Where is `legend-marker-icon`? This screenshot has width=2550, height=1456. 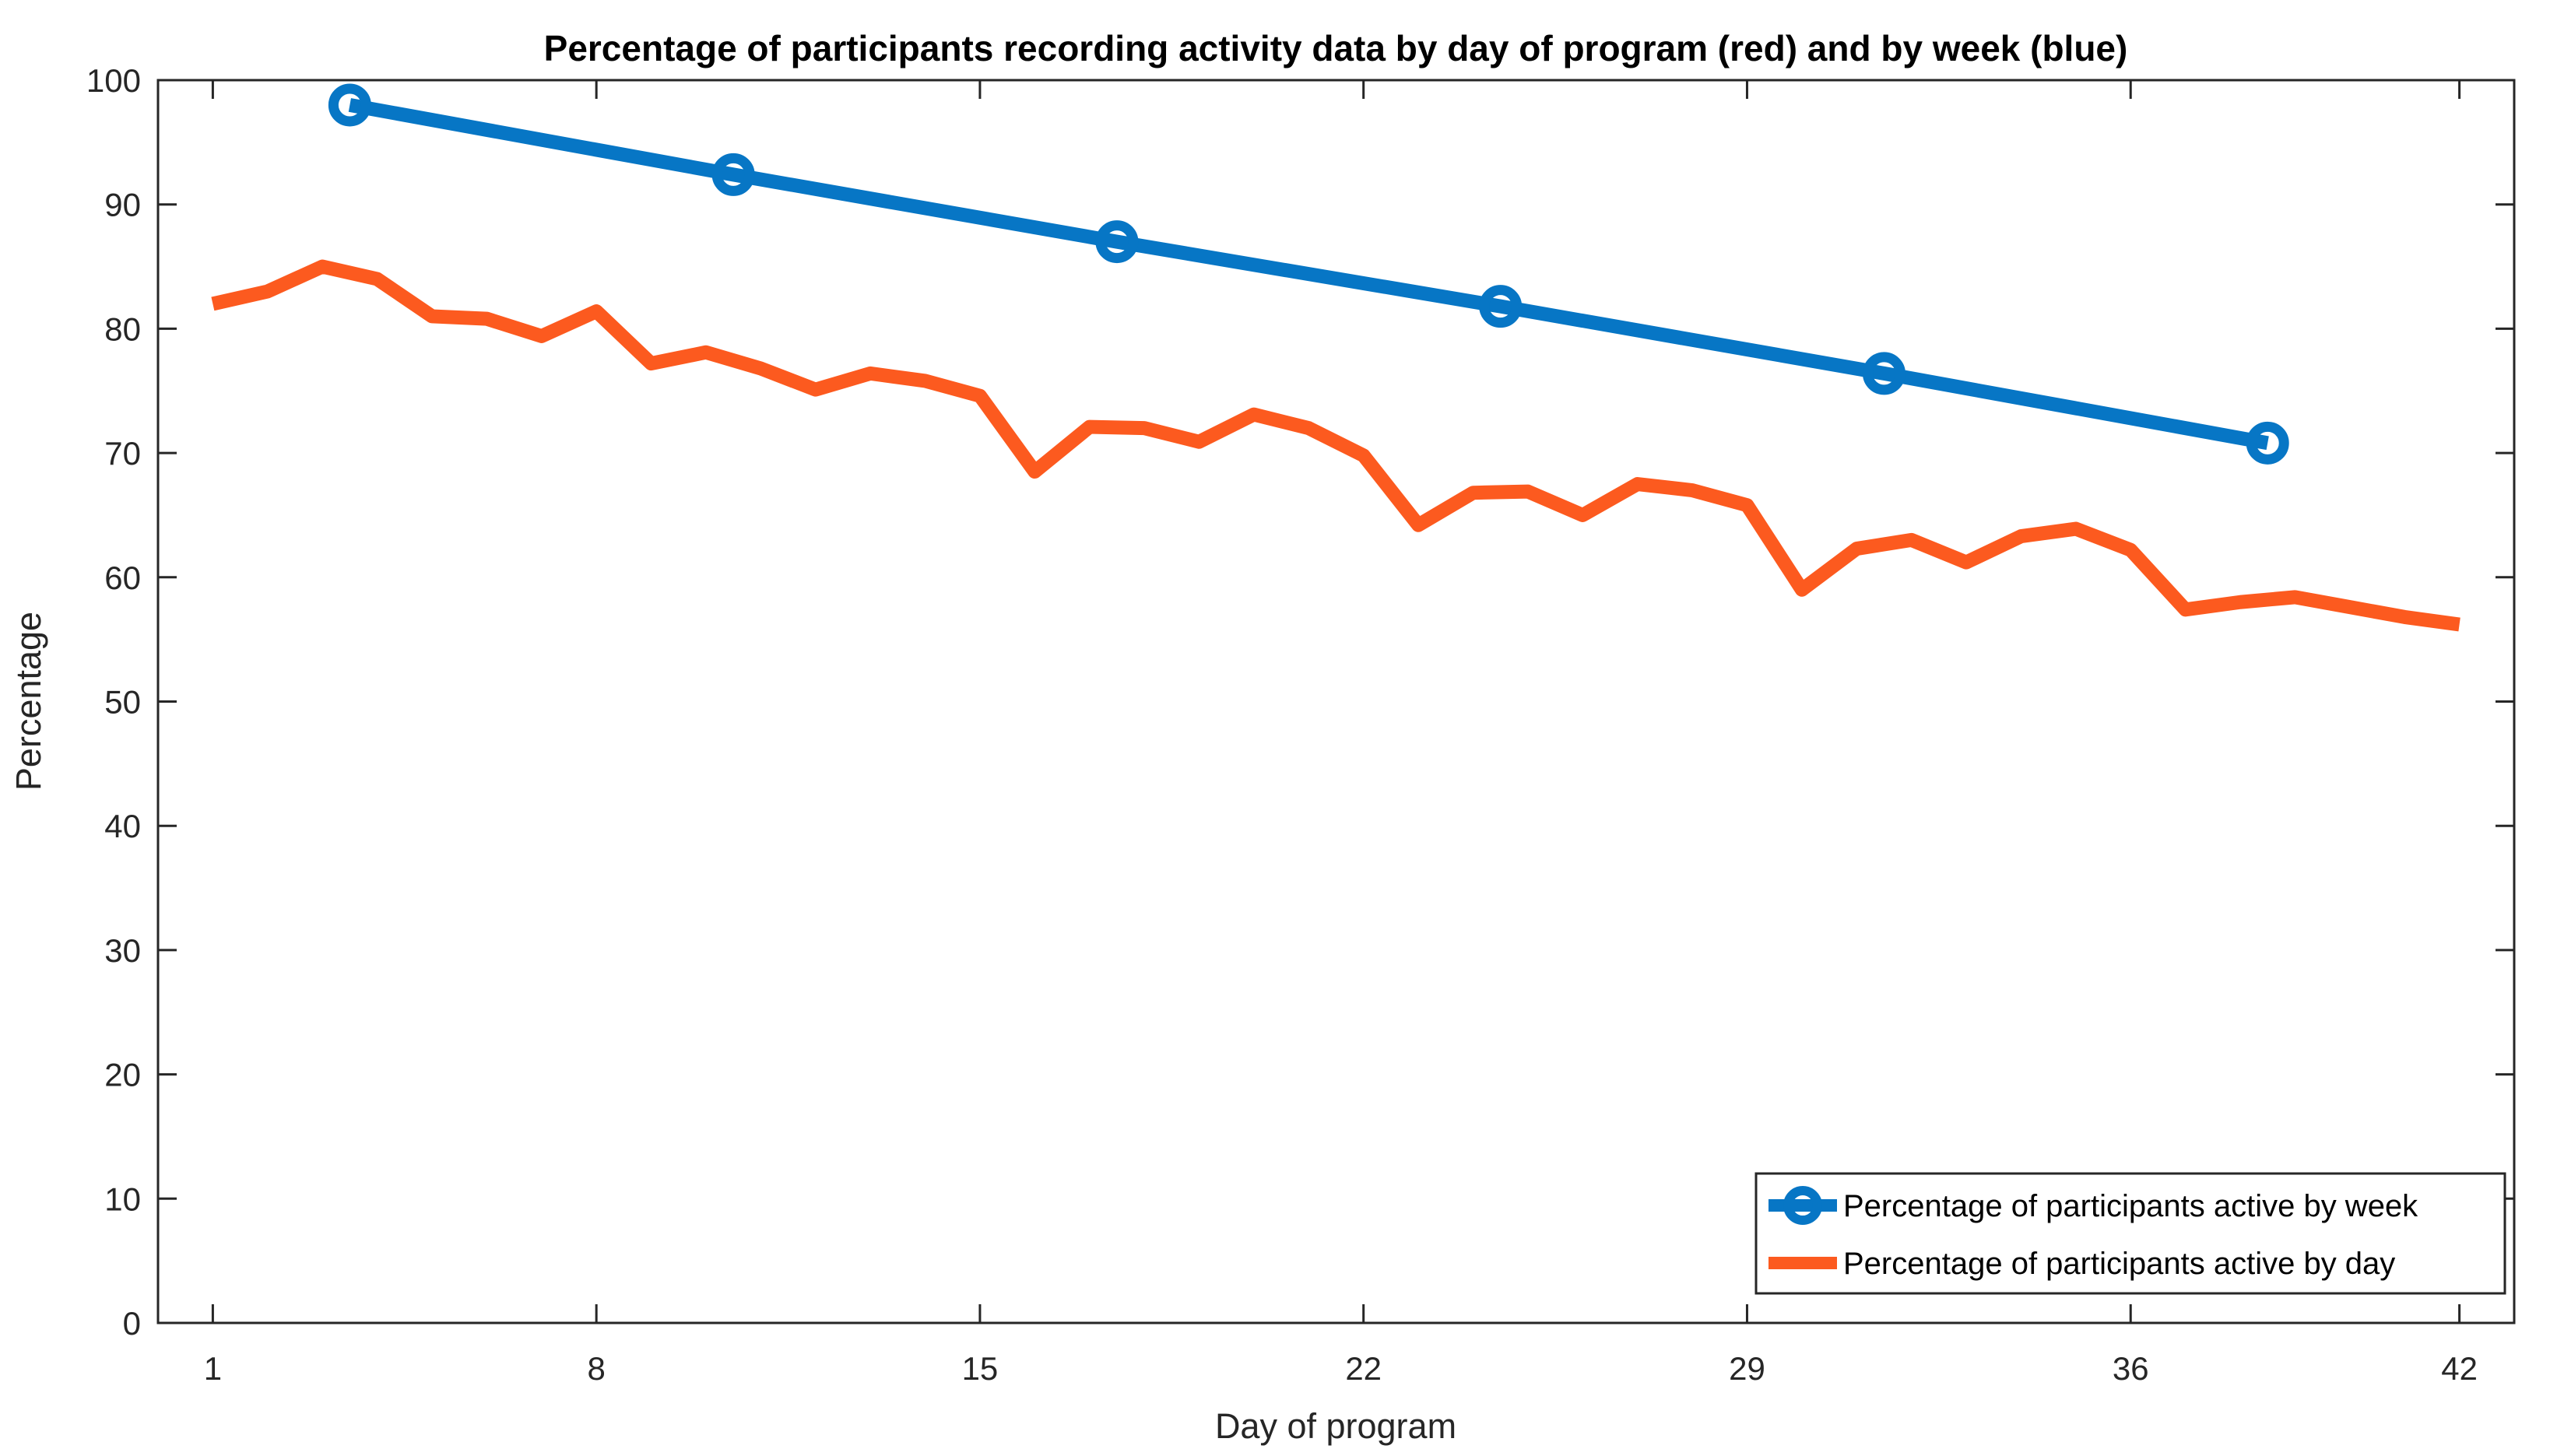 legend-marker-icon is located at coordinates (1802, 1206).